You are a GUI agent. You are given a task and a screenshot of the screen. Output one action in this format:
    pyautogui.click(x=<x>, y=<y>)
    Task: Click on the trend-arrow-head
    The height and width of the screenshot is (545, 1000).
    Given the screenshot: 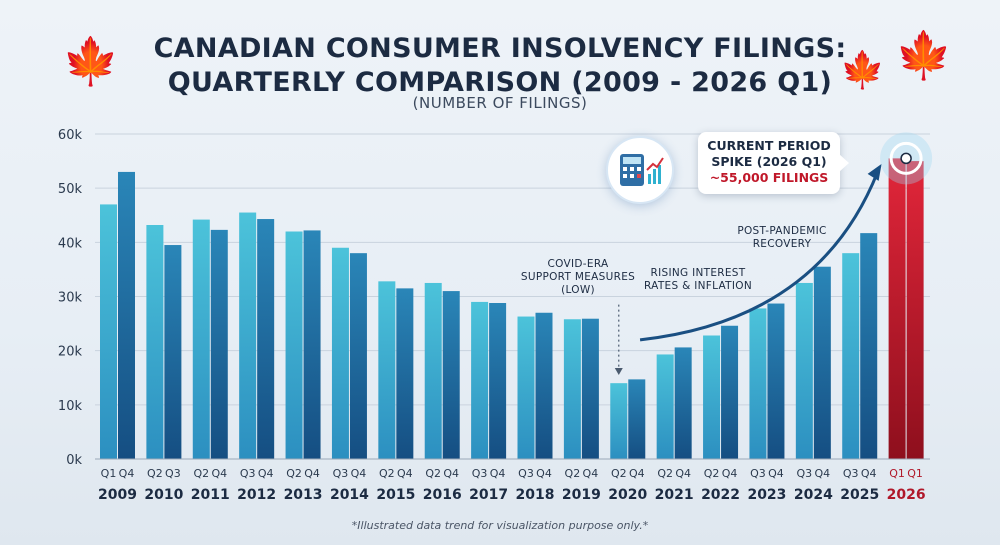 What is the action you would take?
    pyautogui.click(x=874, y=172)
    